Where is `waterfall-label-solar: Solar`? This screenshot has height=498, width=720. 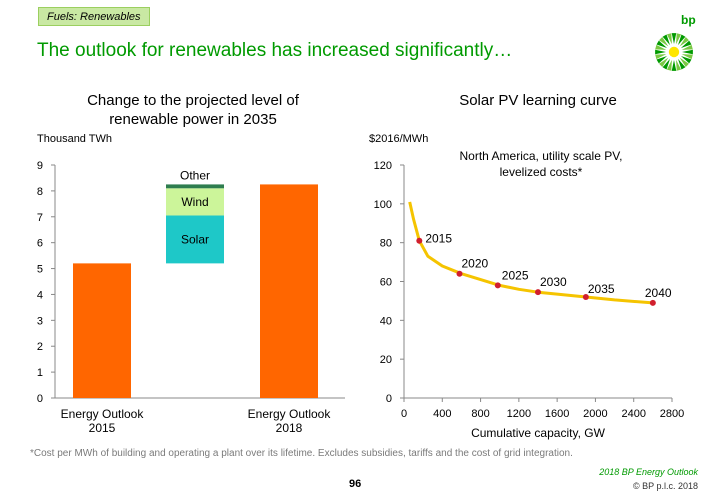 waterfall-label-solar: Solar is located at coordinates (195, 239).